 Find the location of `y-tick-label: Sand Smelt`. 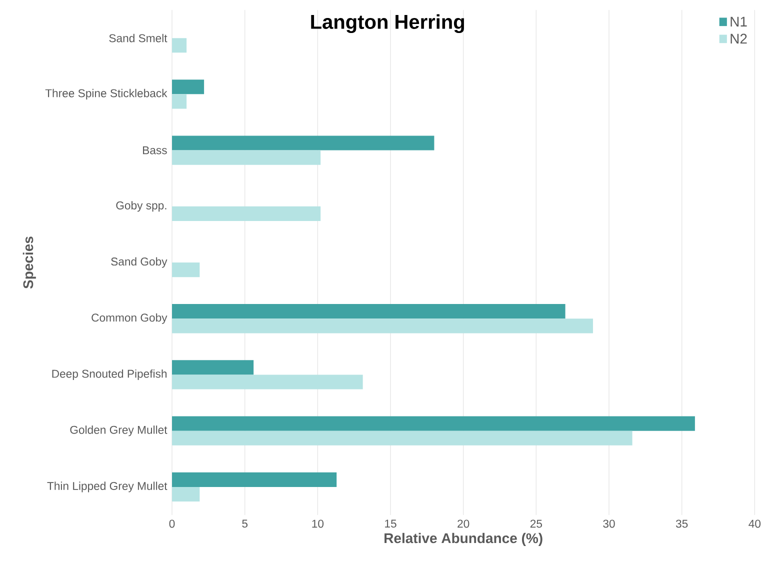

y-tick-label: Sand Smelt is located at coordinates (138, 38).